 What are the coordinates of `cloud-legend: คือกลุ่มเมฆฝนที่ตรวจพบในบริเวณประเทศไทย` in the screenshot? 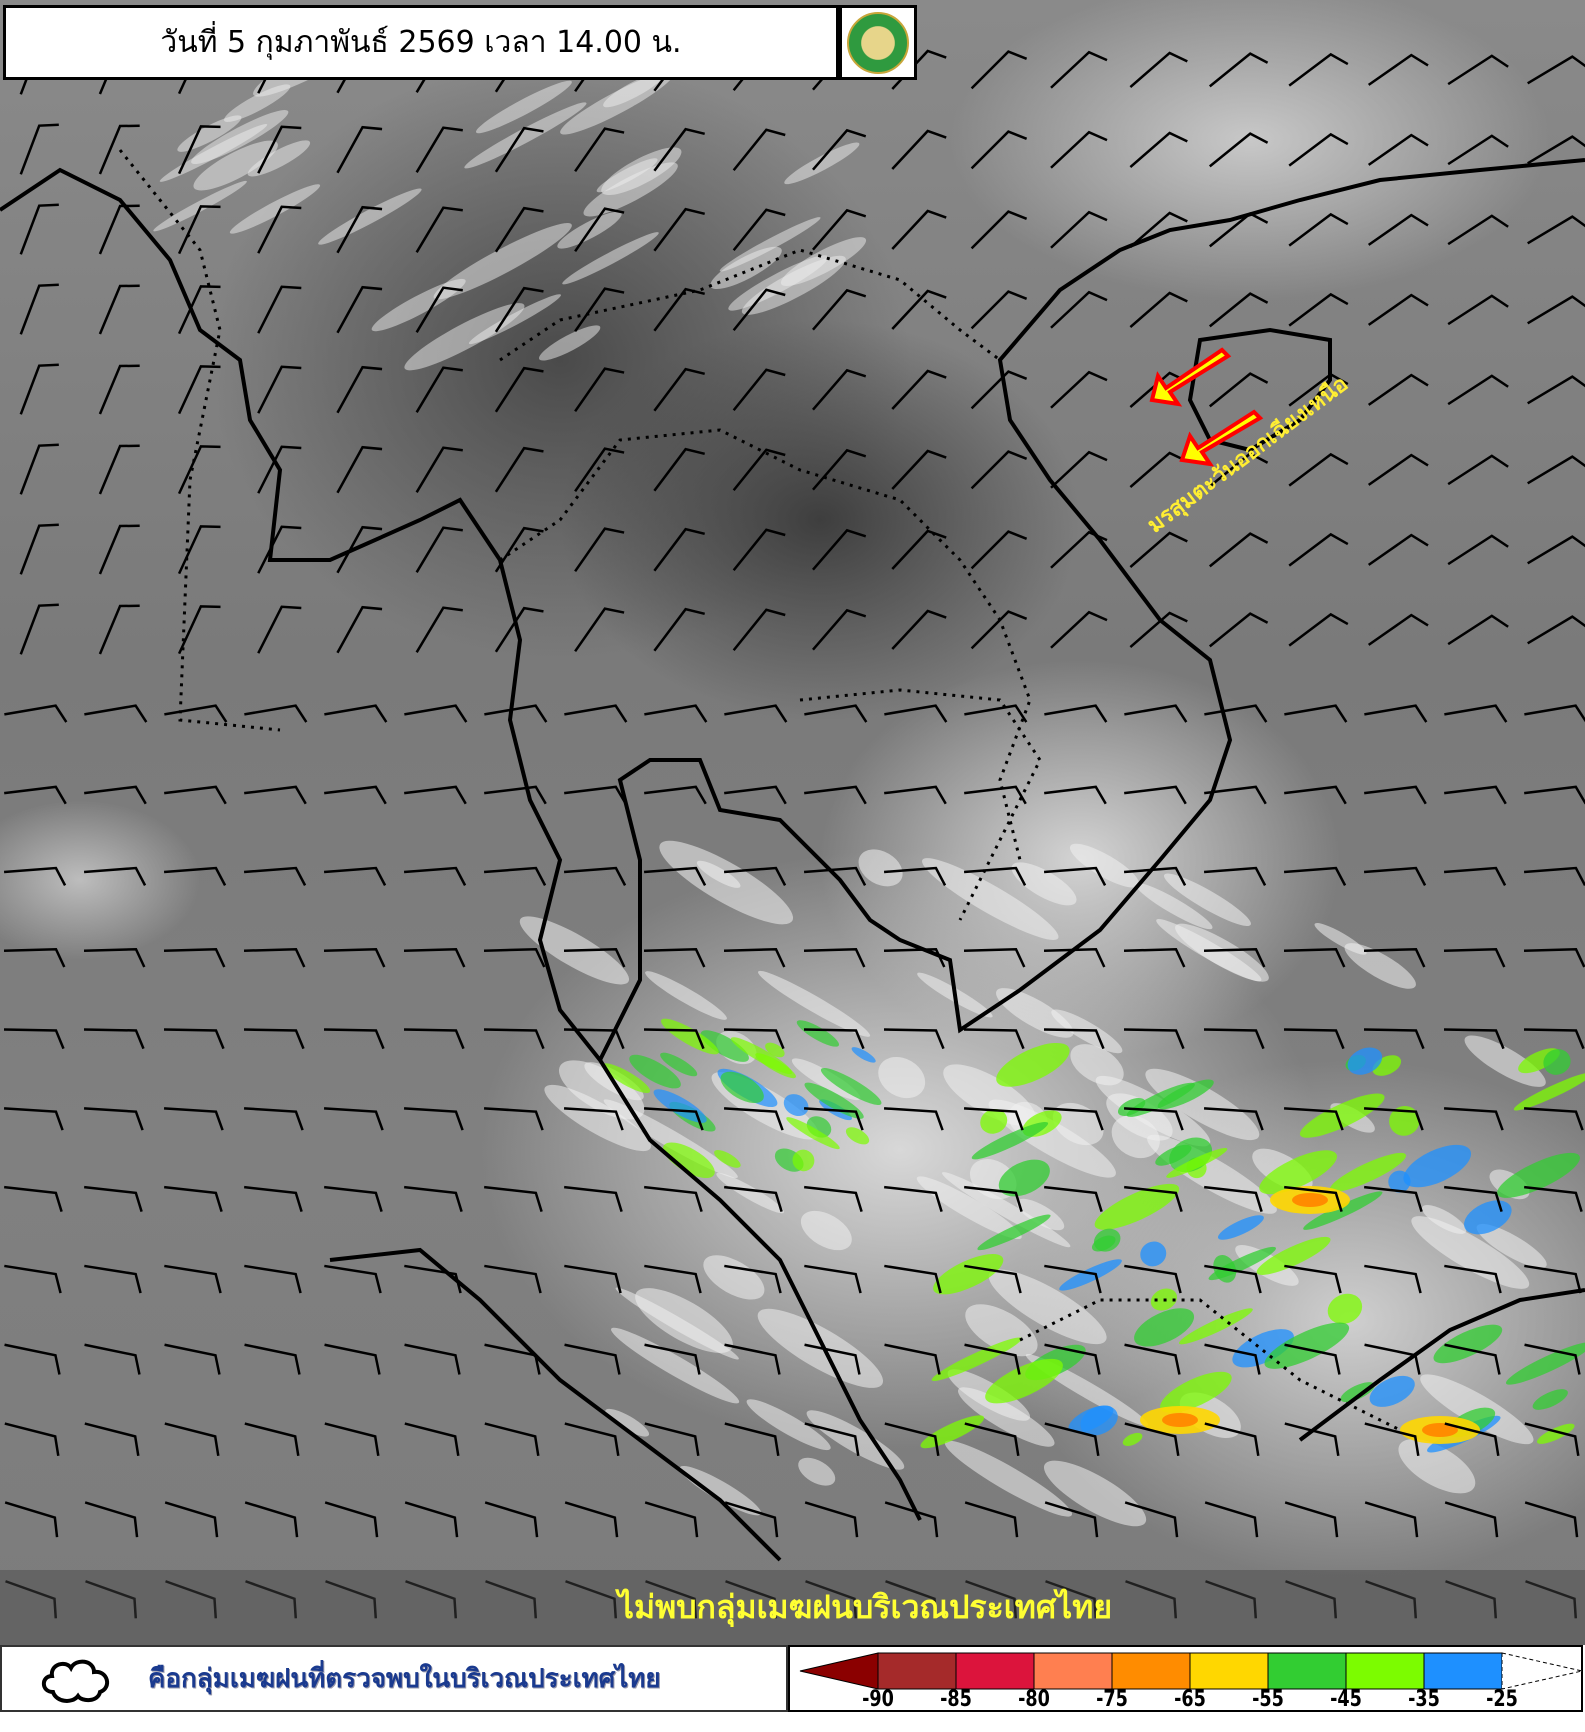 It's located at (394, 1678).